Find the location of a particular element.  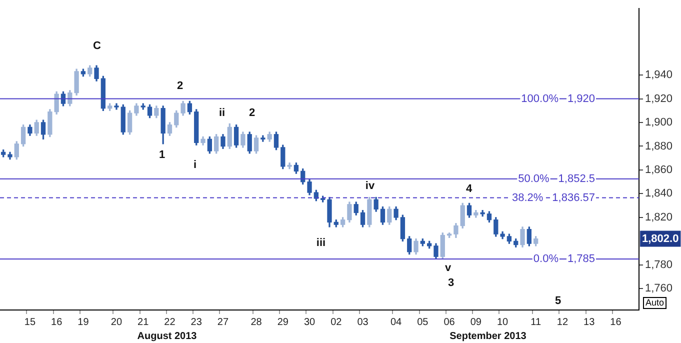

y-tick-label: 1,760 is located at coordinates (659, 288).